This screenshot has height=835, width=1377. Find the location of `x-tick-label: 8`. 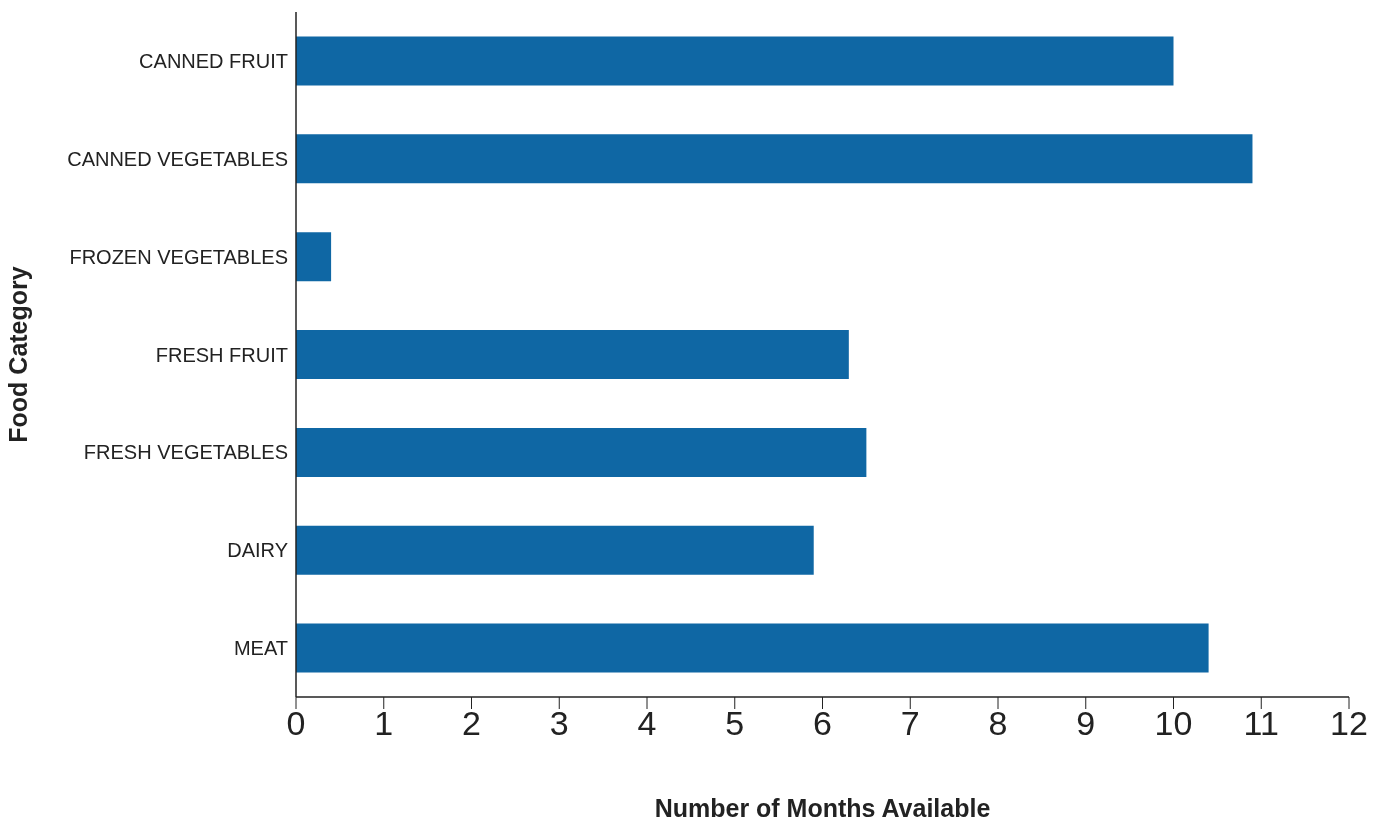

x-tick-label: 8 is located at coordinates (998, 723).